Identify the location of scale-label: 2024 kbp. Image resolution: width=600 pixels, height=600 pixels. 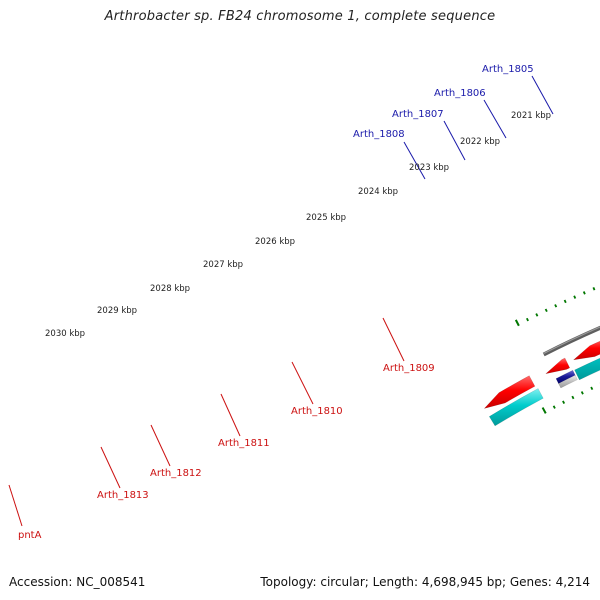
(378, 192).